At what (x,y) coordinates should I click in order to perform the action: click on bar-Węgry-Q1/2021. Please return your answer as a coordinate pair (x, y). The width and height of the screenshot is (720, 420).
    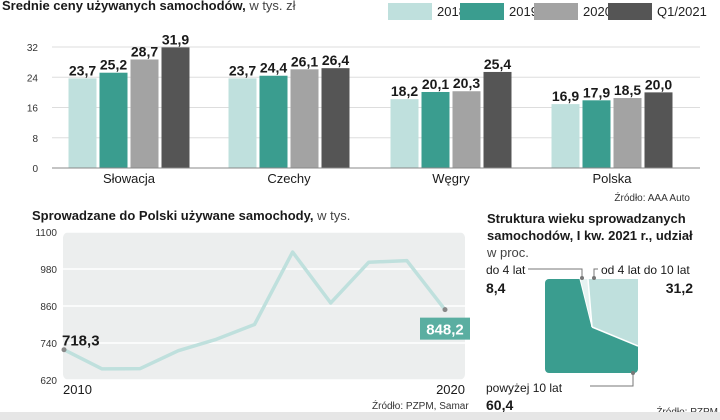
    Looking at the image, I should click on (497, 119).